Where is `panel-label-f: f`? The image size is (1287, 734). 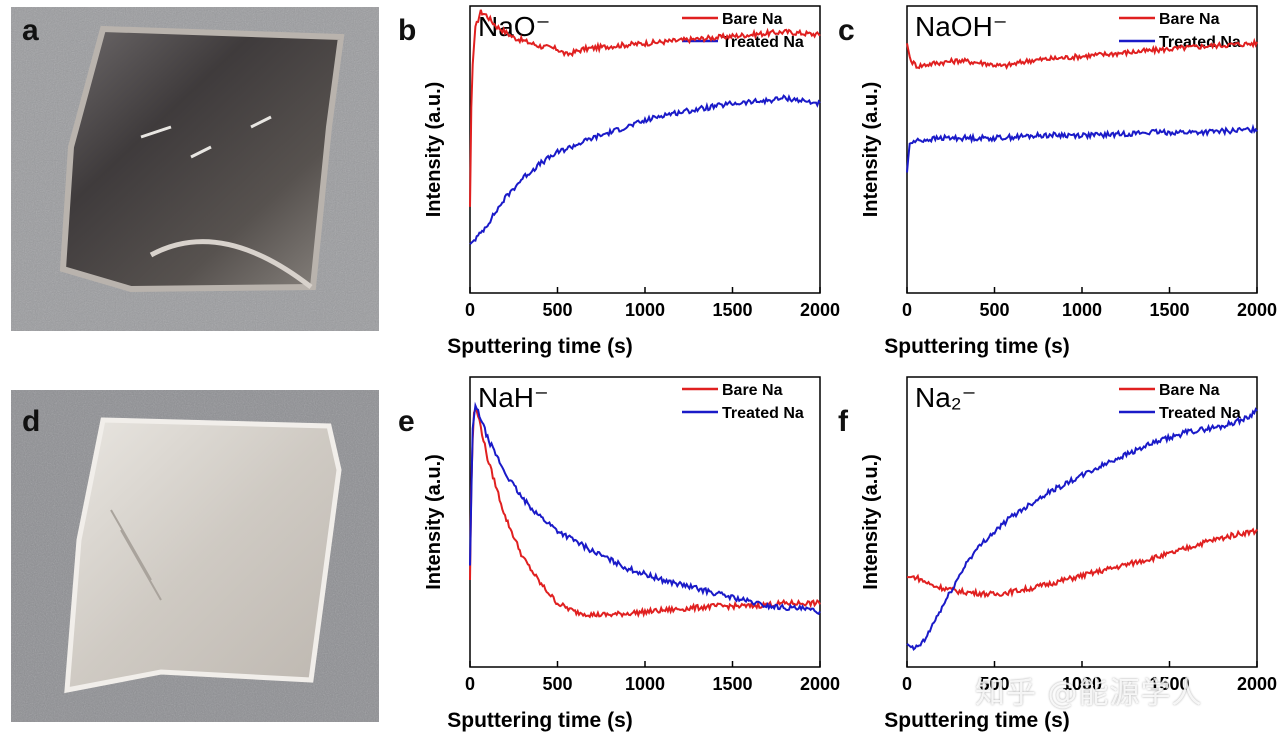 panel-label-f: f is located at coordinates (843, 421).